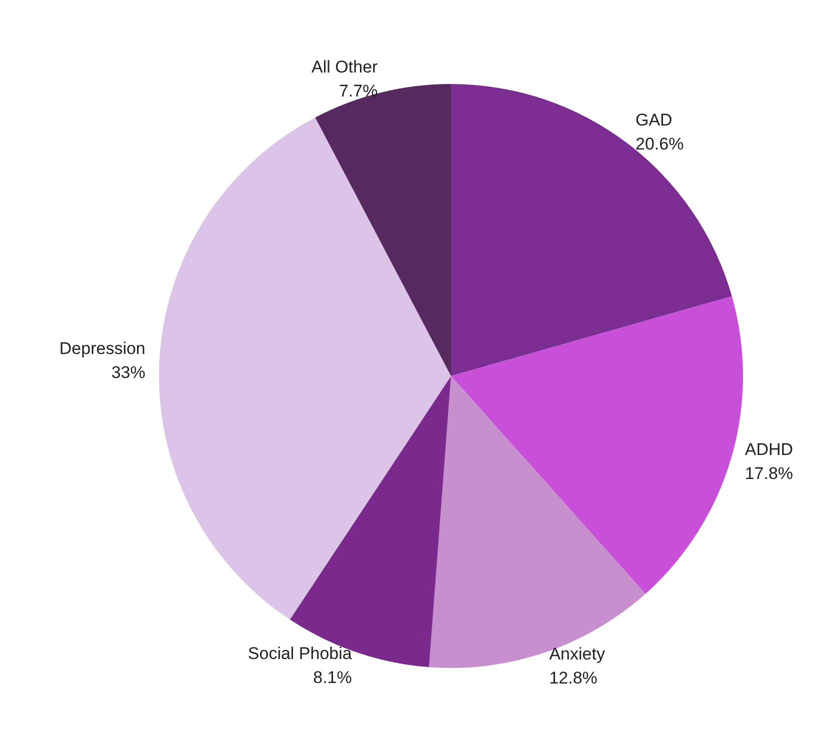 Image resolution: width=817 pixels, height=731 pixels. What do you see at coordinates (769, 449) in the screenshot?
I see `slice-label: ADHD` at bounding box center [769, 449].